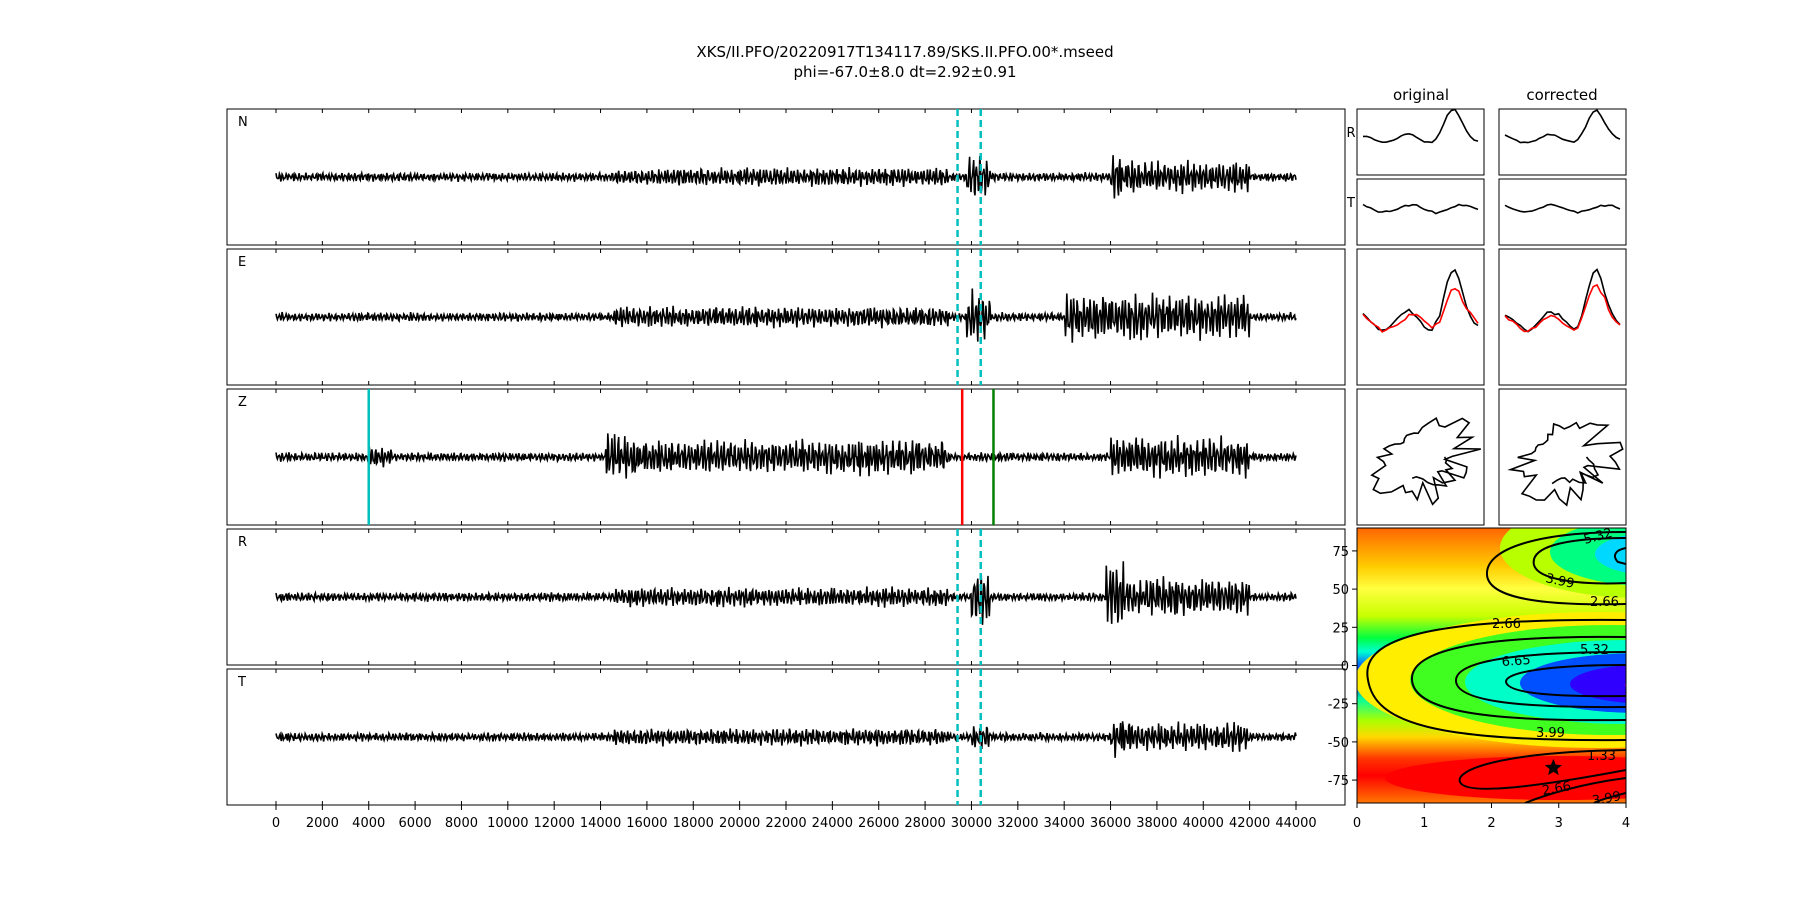  What do you see at coordinates (242, 262) in the screenshot?
I see `trace-label: E` at bounding box center [242, 262].